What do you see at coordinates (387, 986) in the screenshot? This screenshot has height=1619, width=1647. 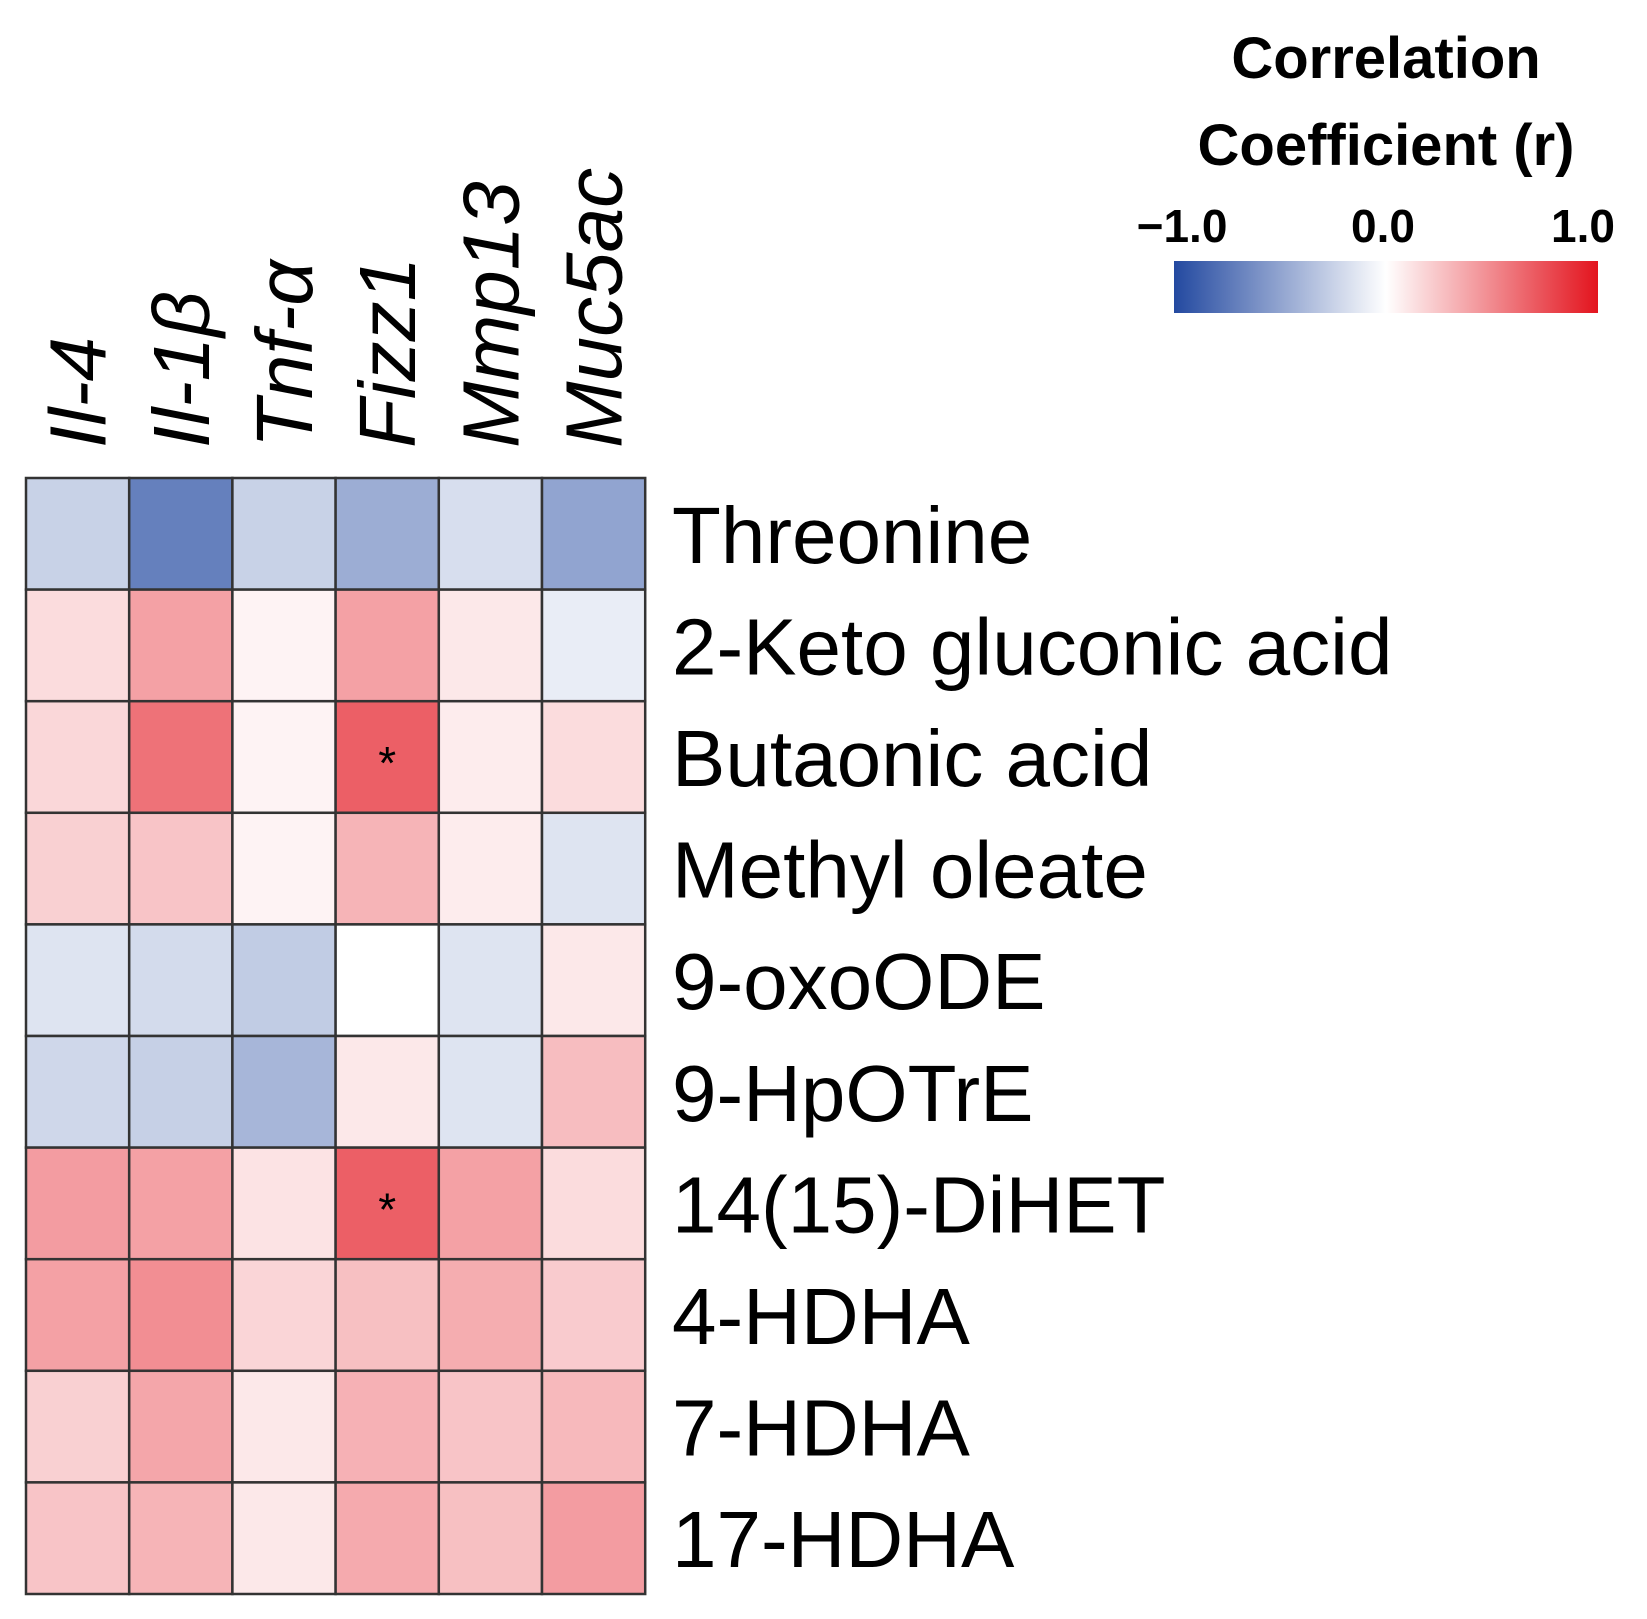 I see `significance-marks: **` at bounding box center [387, 986].